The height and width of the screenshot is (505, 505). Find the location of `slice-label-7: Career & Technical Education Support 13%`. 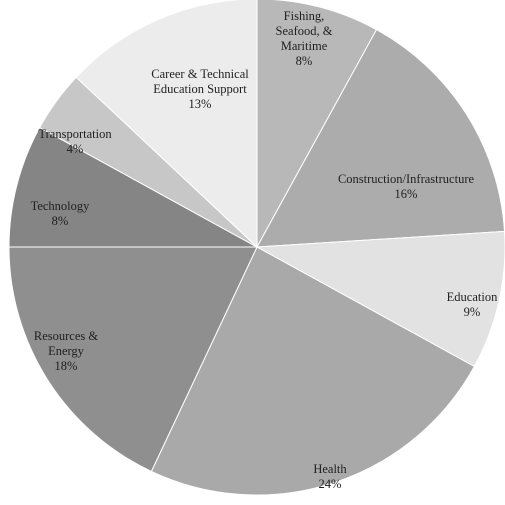

slice-label-7: Career & Technical Education Support 13% is located at coordinates (200, 89).